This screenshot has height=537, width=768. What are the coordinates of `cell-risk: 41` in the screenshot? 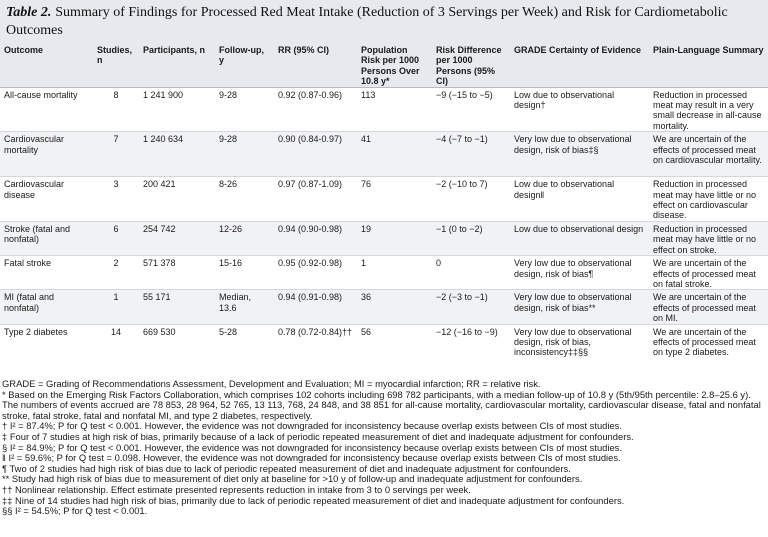 It's located at (394, 154).